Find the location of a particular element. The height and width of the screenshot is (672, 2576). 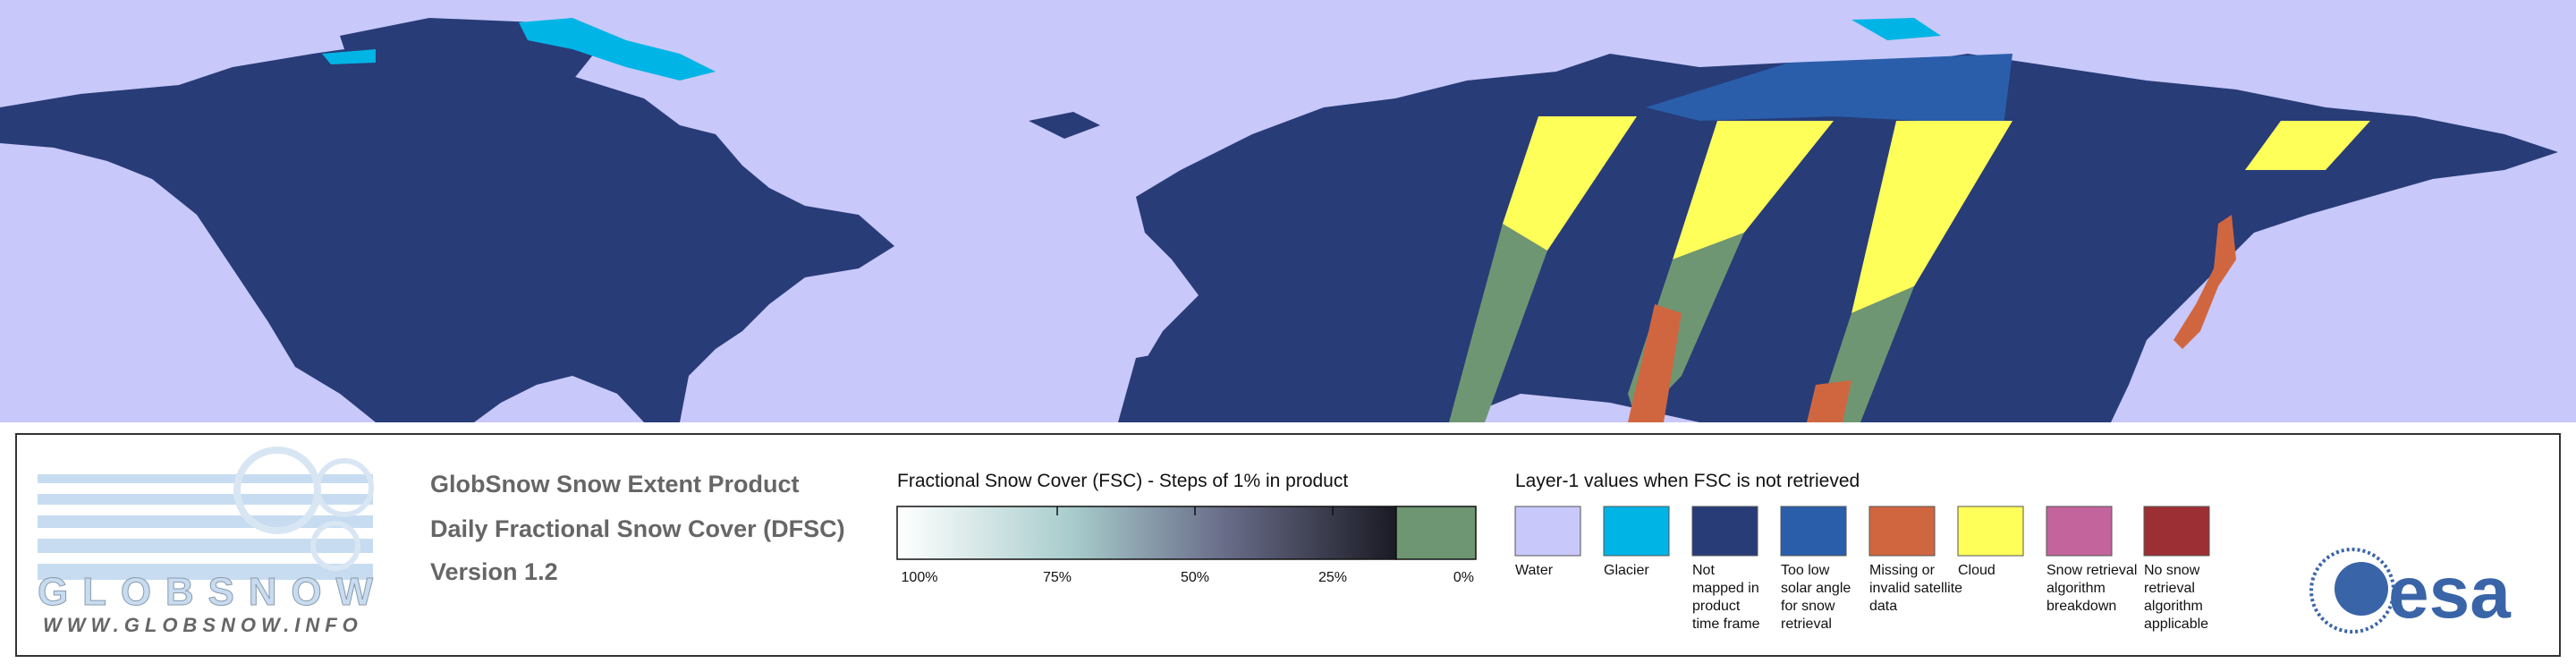

swath-2-red is located at coordinates (1655, 363).